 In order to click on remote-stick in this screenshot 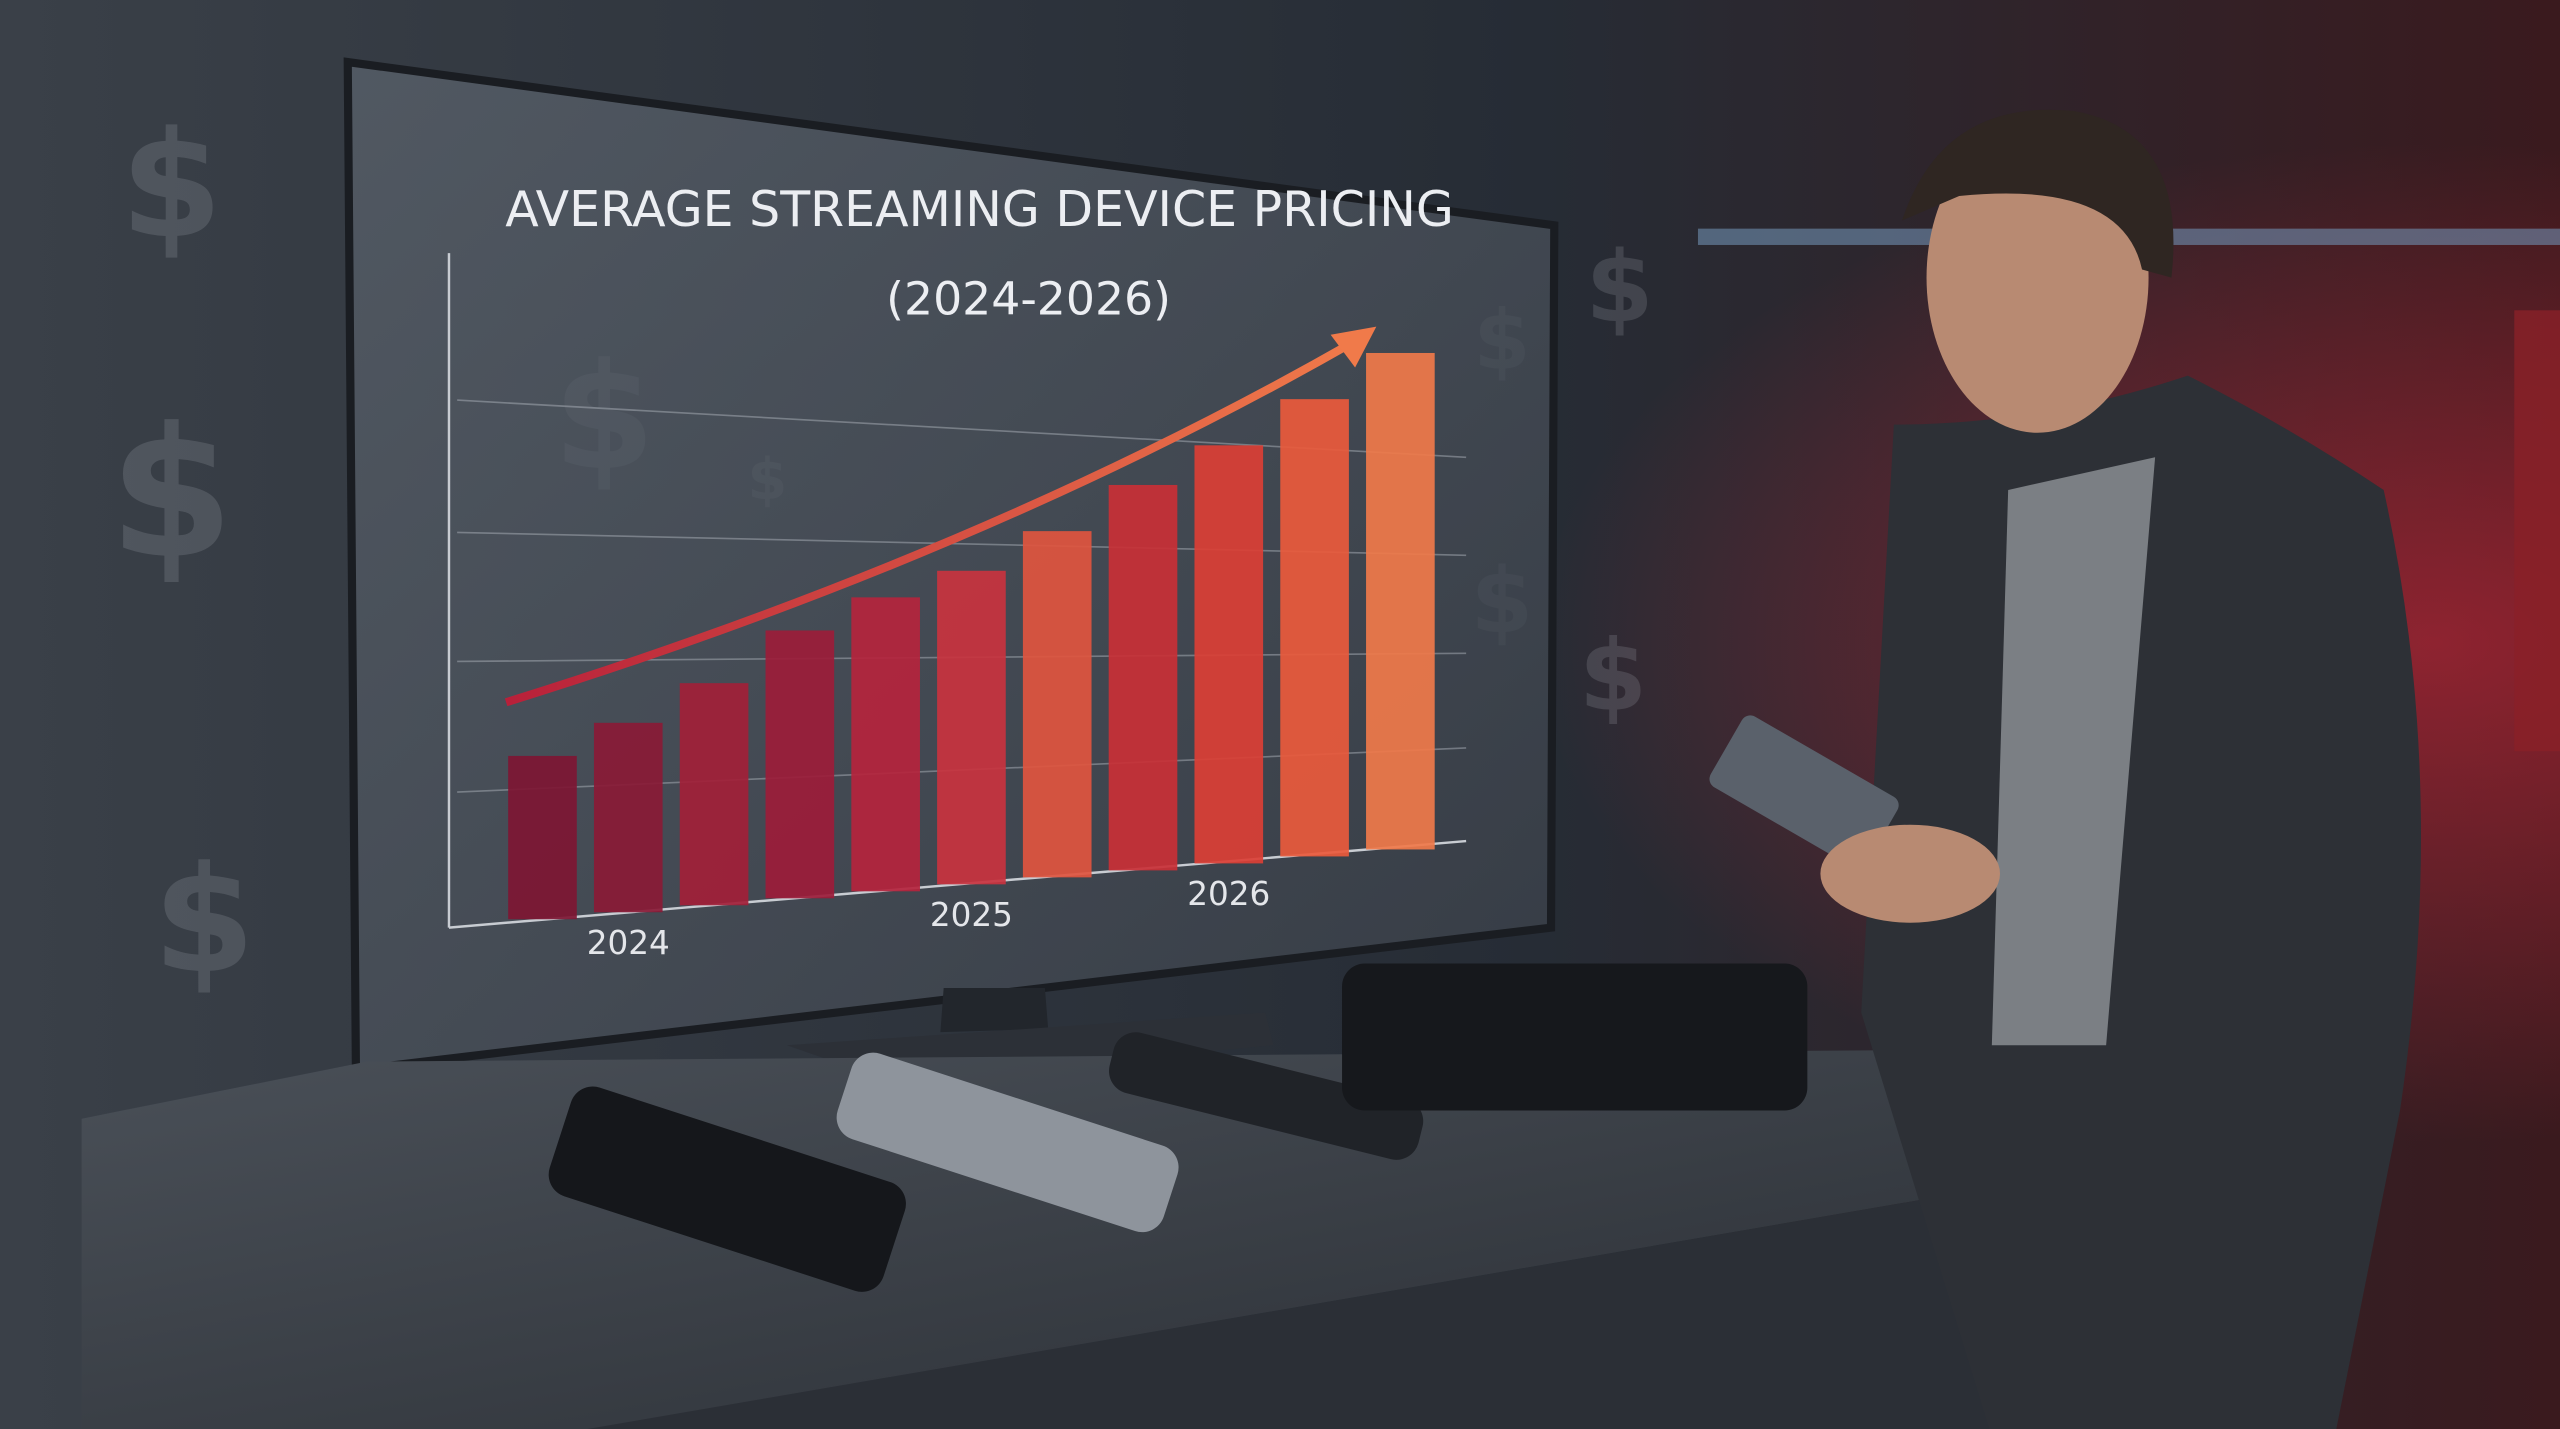, I will do `click(1266, 1096)`.